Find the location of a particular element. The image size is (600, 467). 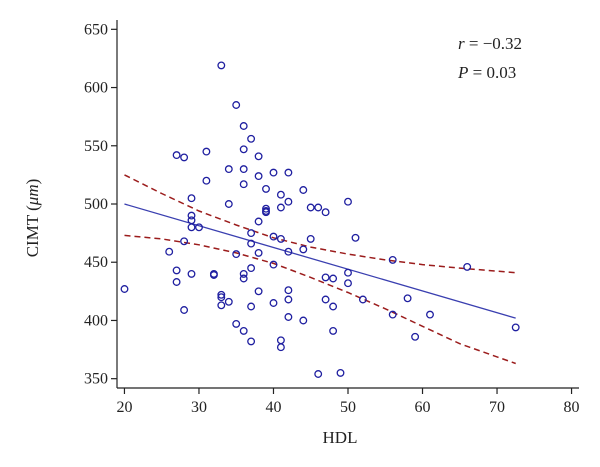

y-tick-label: 550 is located at coordinates (96, 146).